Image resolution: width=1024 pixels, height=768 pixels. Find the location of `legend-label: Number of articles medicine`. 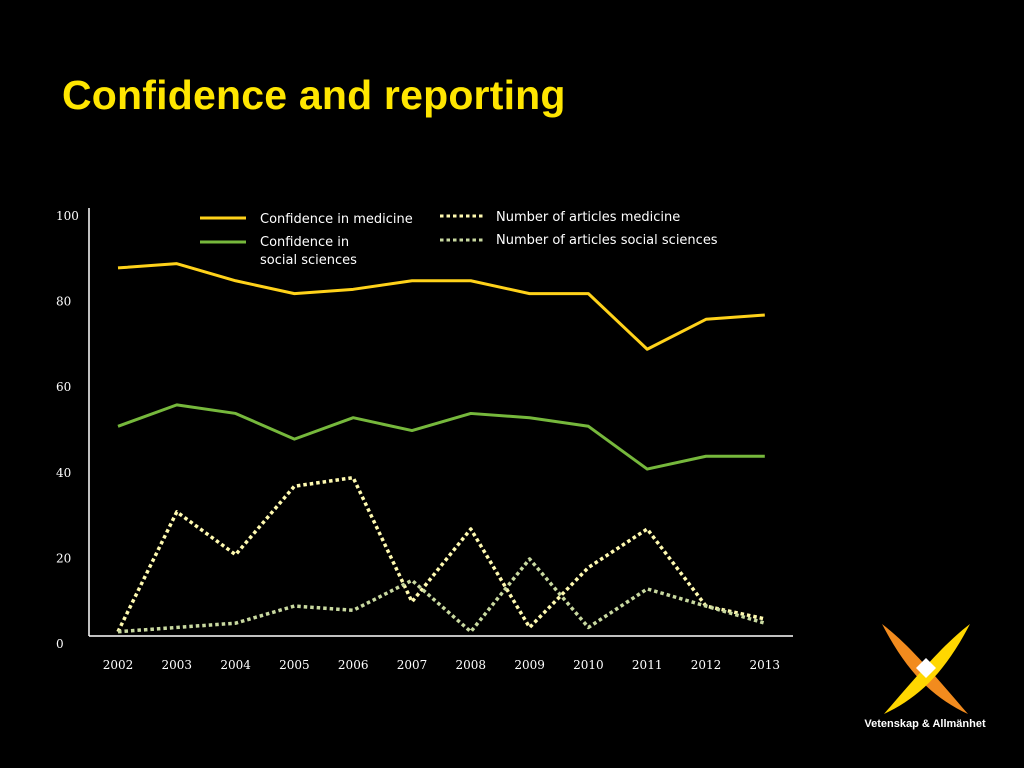

legend-label: Number of articles medicine is located at coordinates (588, 217).